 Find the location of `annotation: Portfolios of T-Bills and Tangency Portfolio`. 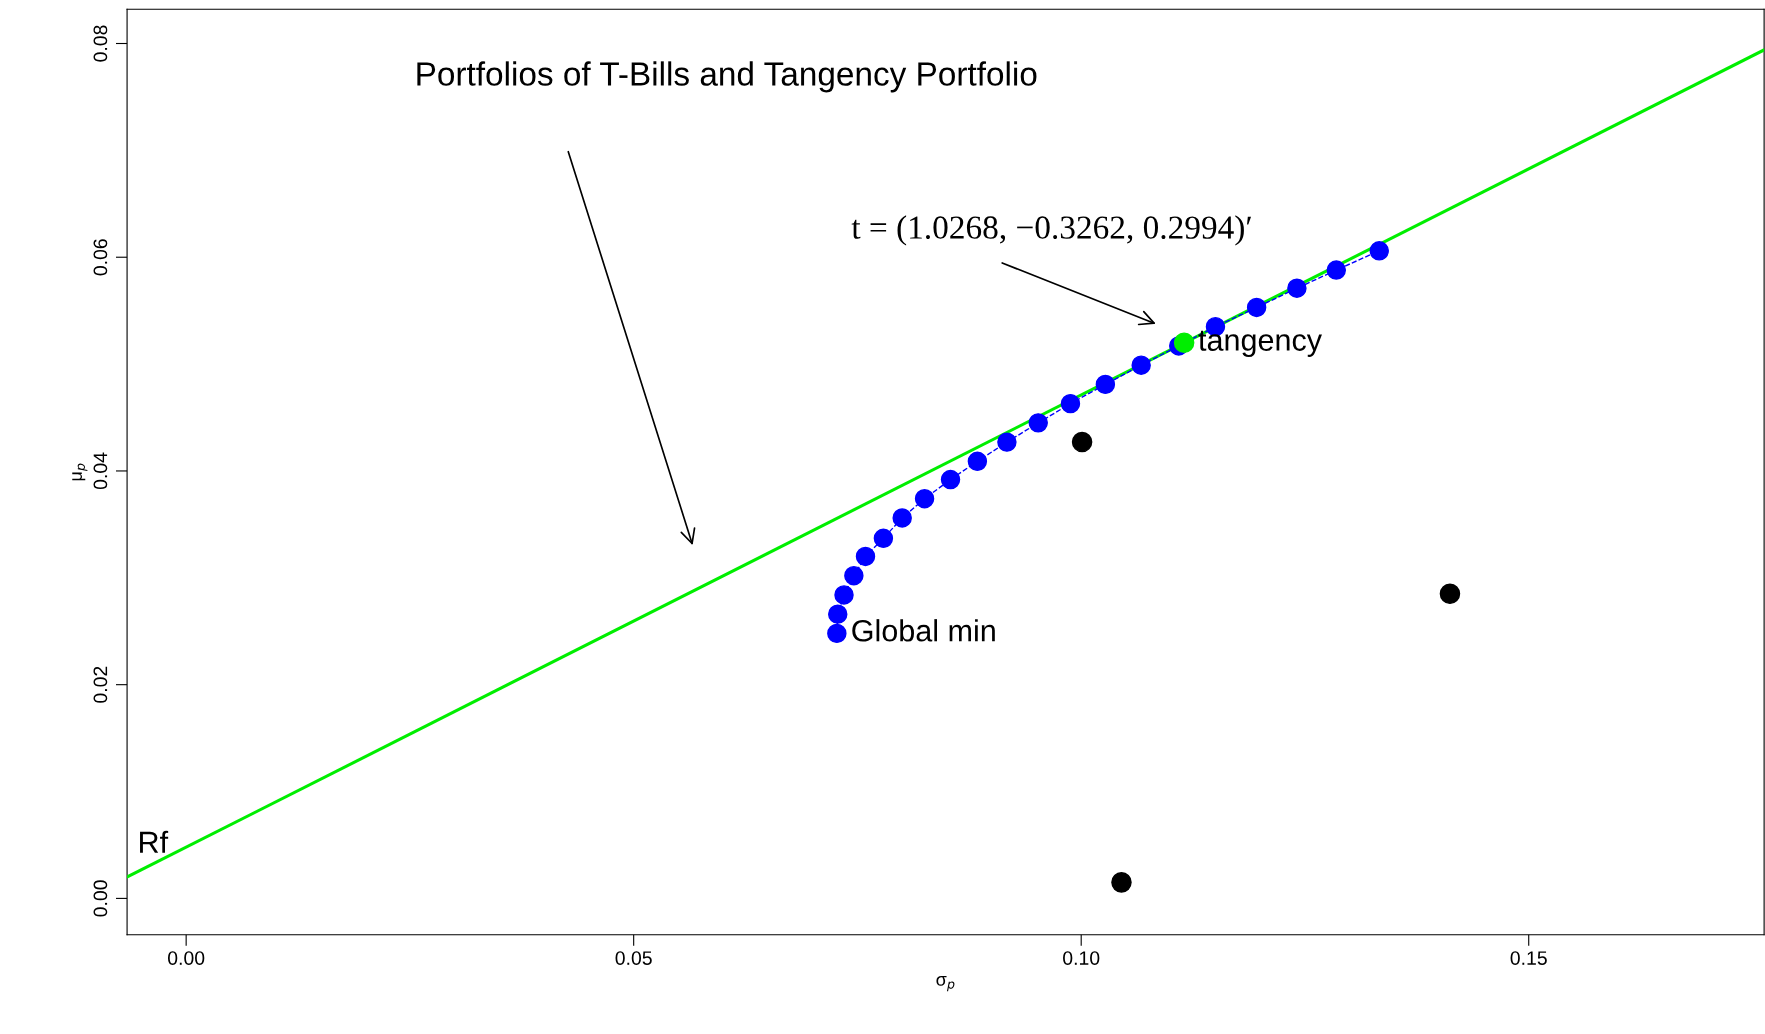

annotation: Portfolios of T-Bills and Tangency Portfolio is located at coordinates (727, 77).